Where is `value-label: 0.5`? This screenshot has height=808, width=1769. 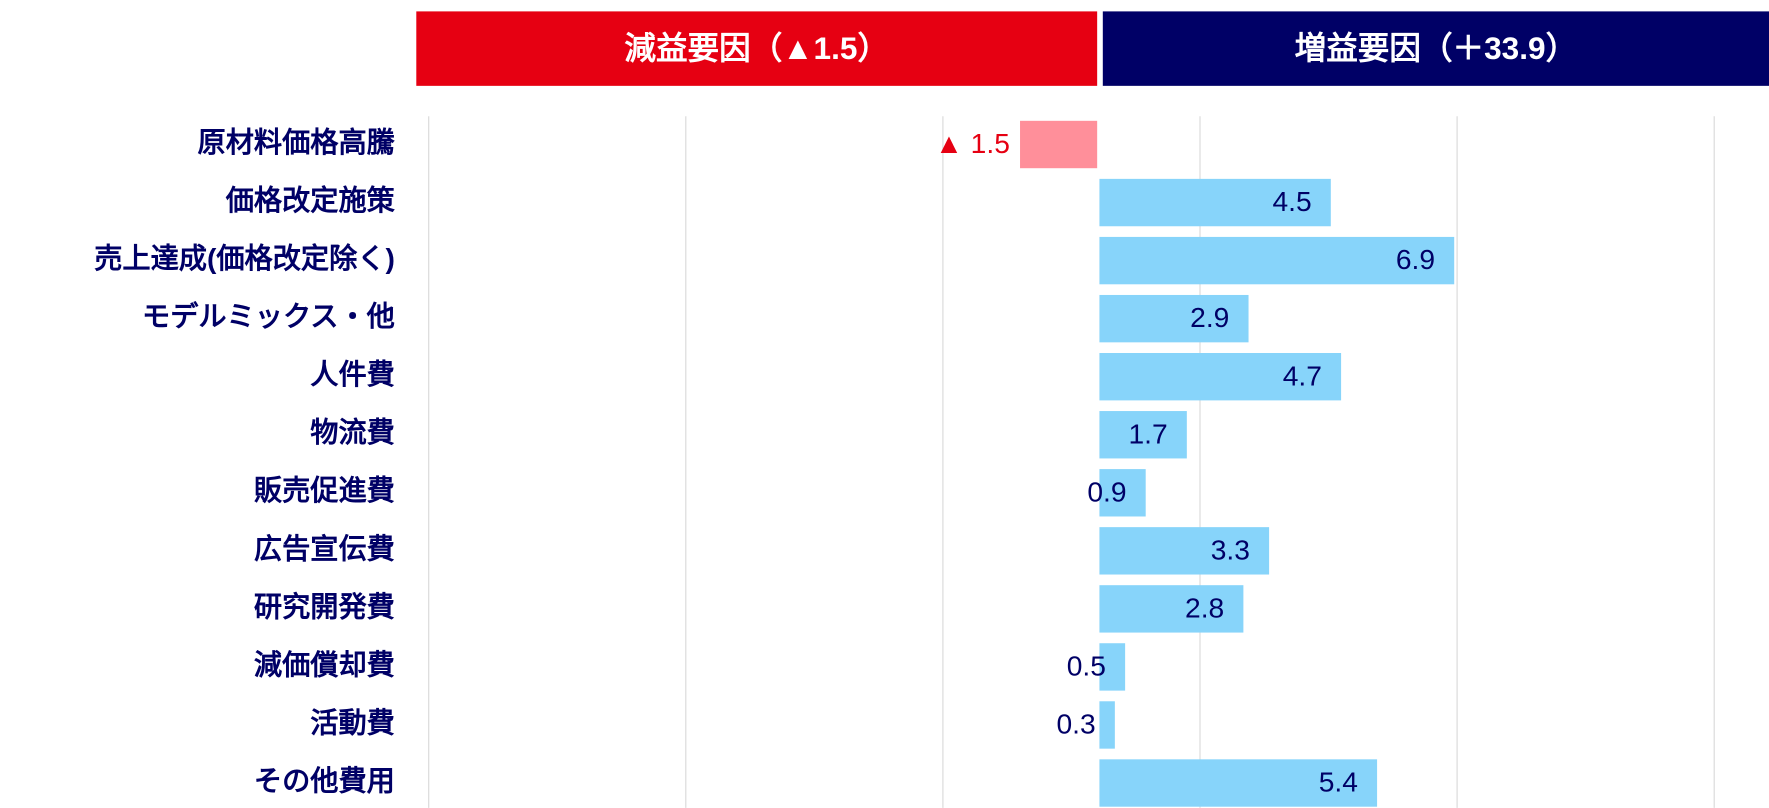 value-label: 0.5 is located at coordinates (1086, 666).